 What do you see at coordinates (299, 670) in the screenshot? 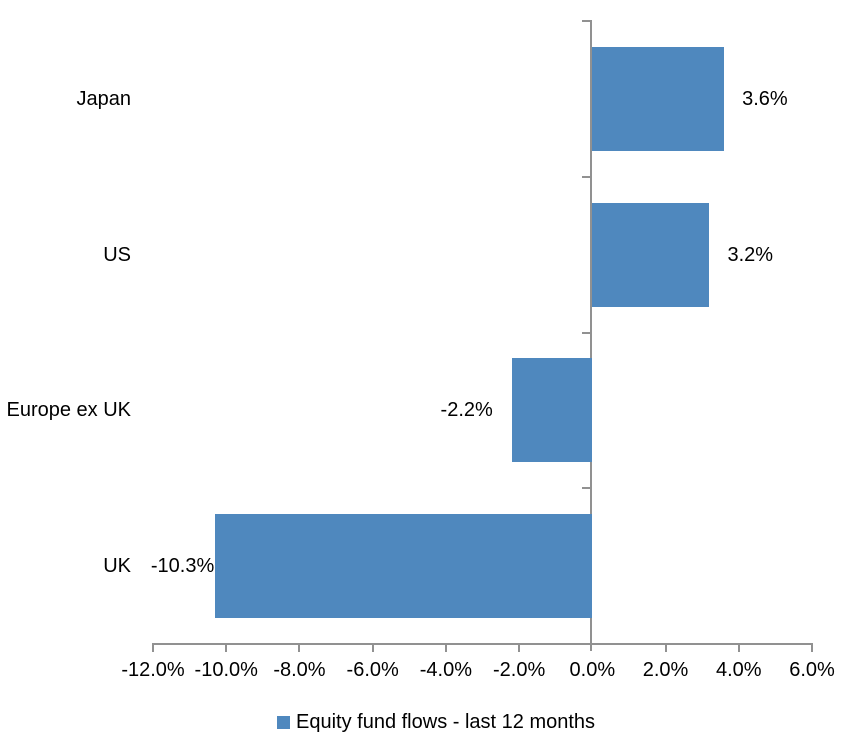
I see `x-axis-tick-label: -8.0%` at bounding box center [299, 670].